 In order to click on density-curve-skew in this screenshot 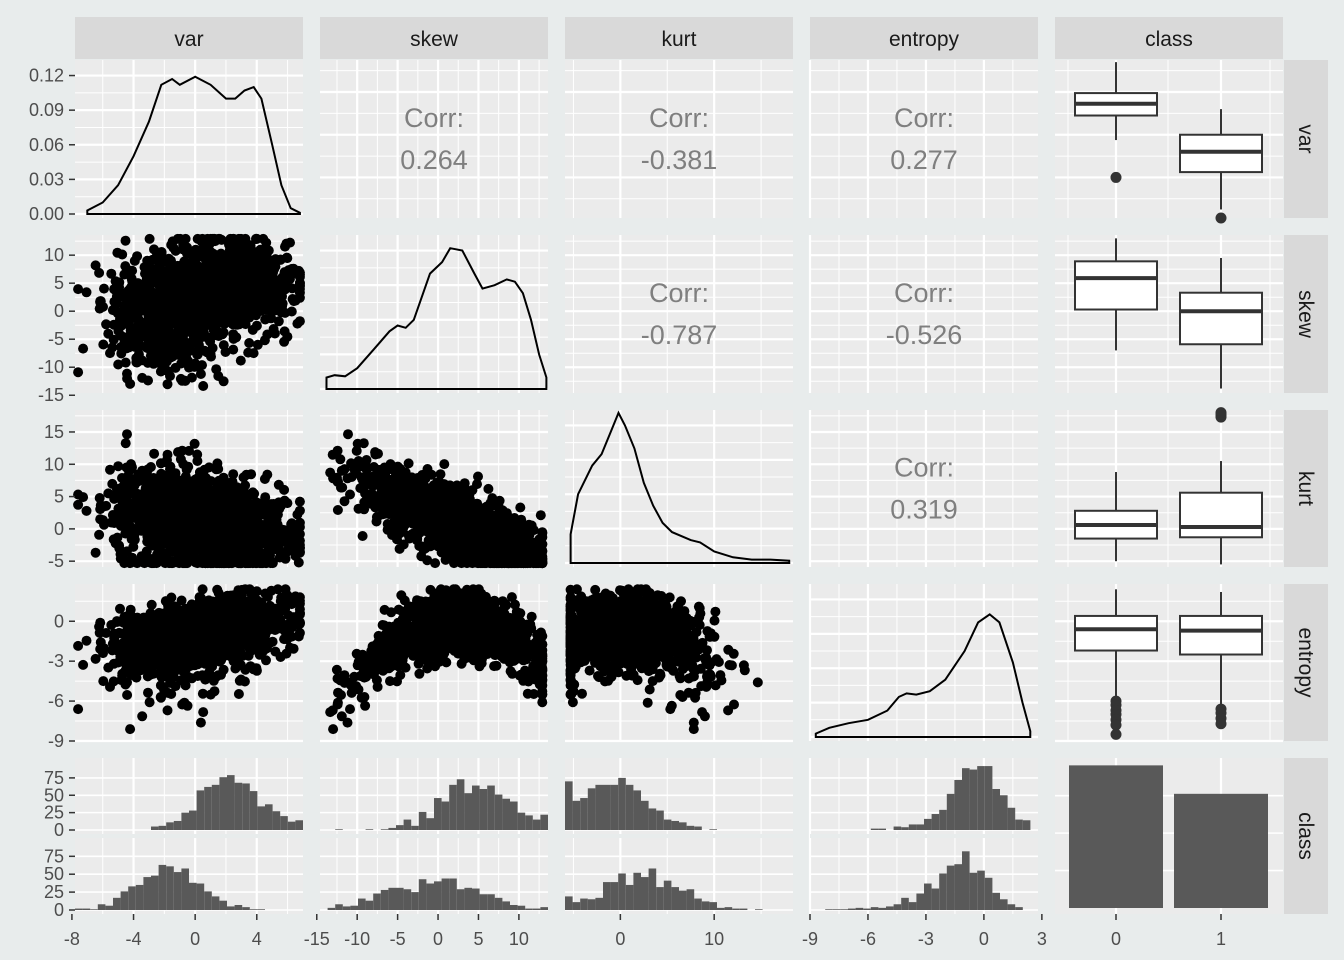, I will do `click(436, 318)`.